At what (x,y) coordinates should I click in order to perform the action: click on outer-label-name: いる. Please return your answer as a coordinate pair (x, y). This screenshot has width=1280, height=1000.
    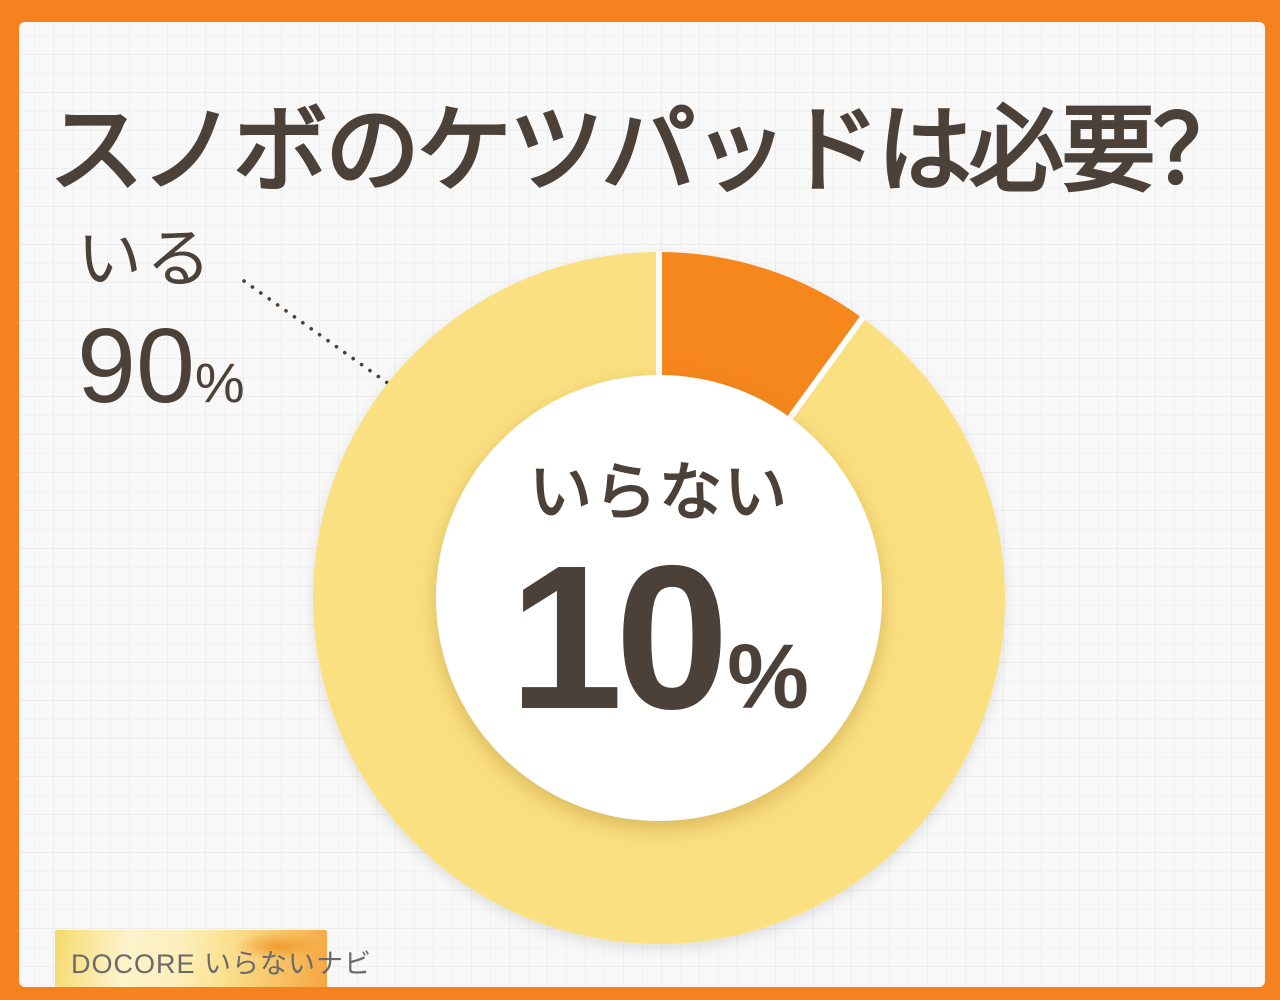
    Looking at the image, I should click on (146, 258).